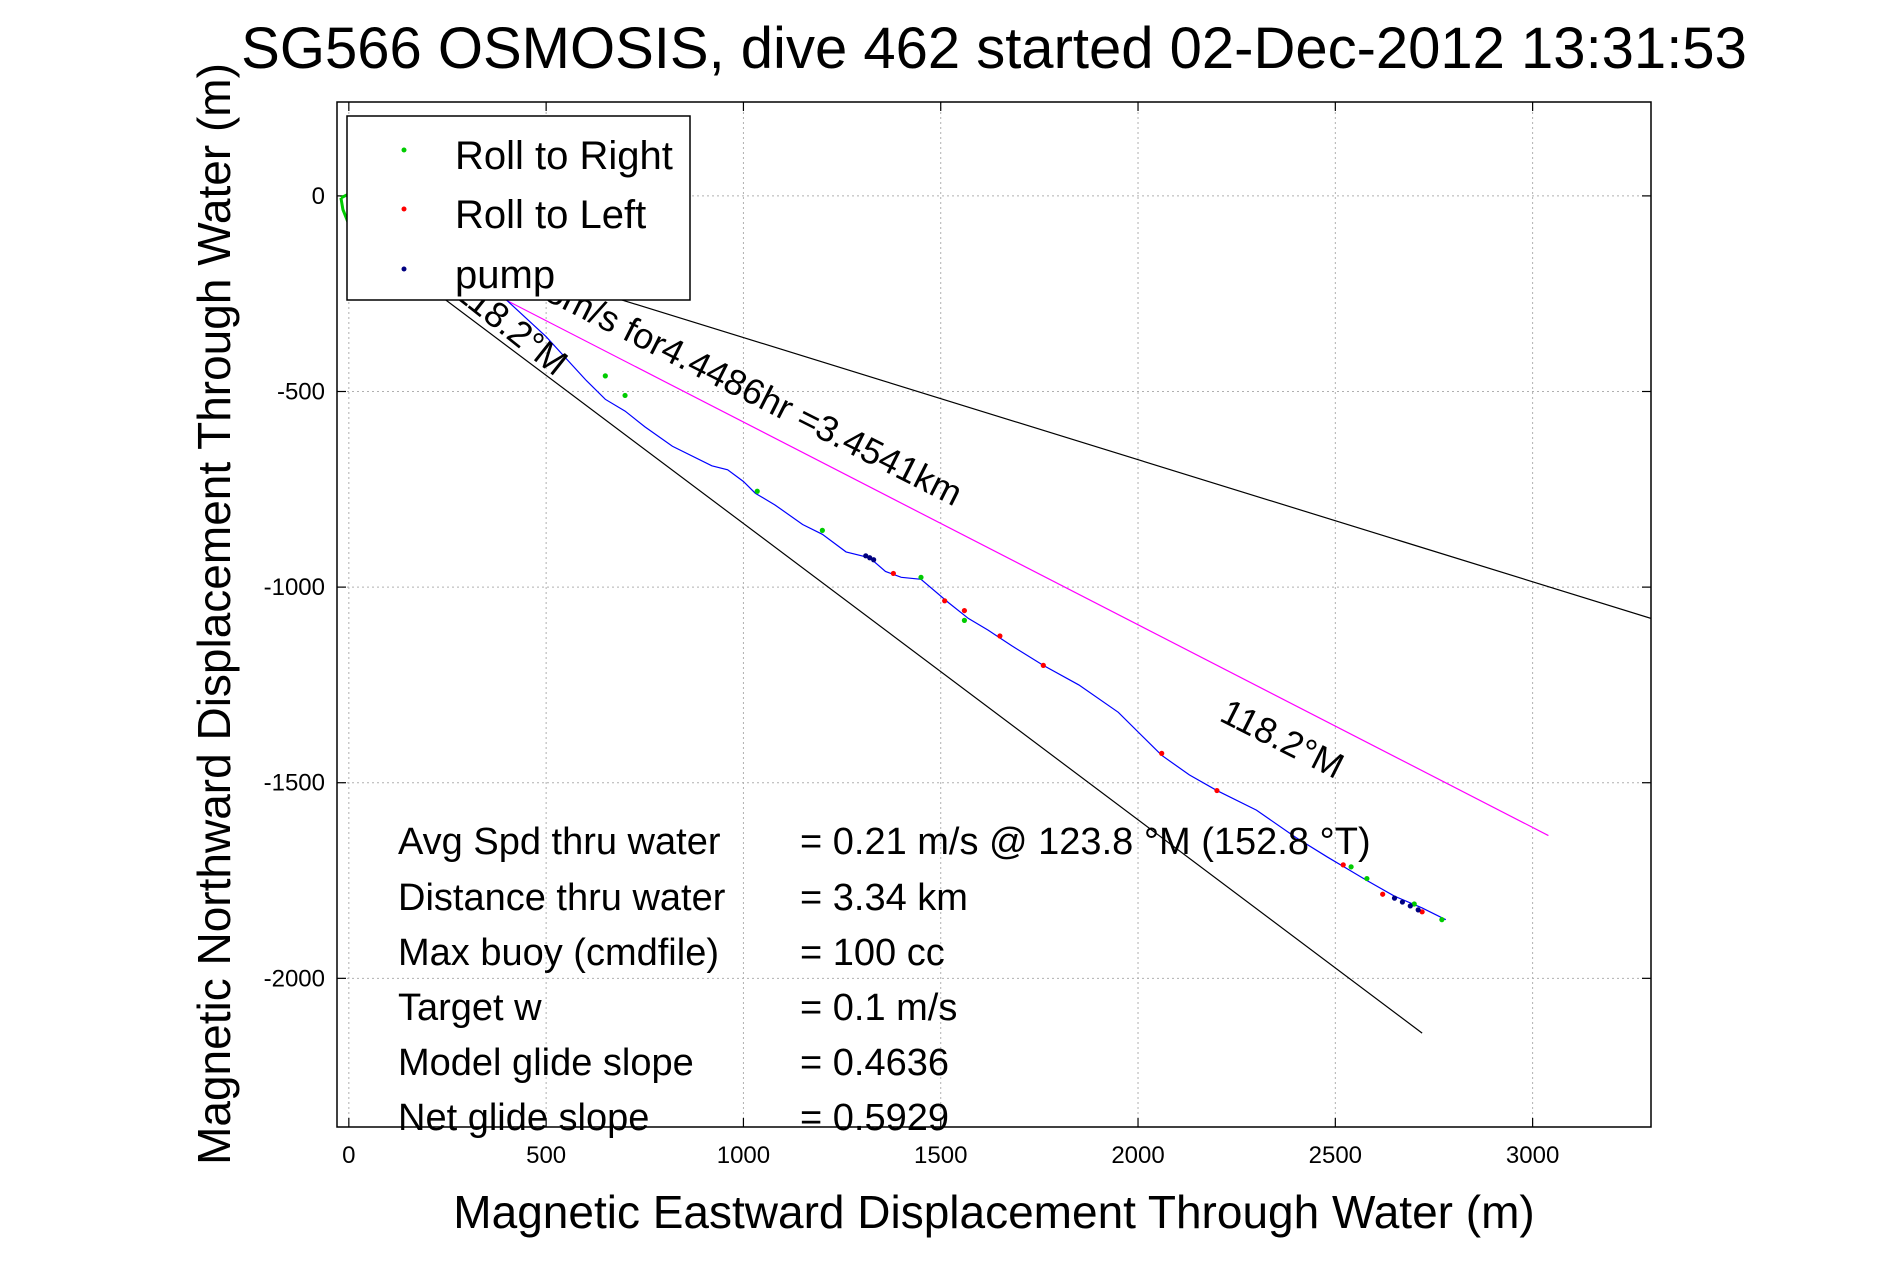  Describe the element at coordinates (318, 196) in the screenshot. I see `y-tick-label-0: 0` at that location.